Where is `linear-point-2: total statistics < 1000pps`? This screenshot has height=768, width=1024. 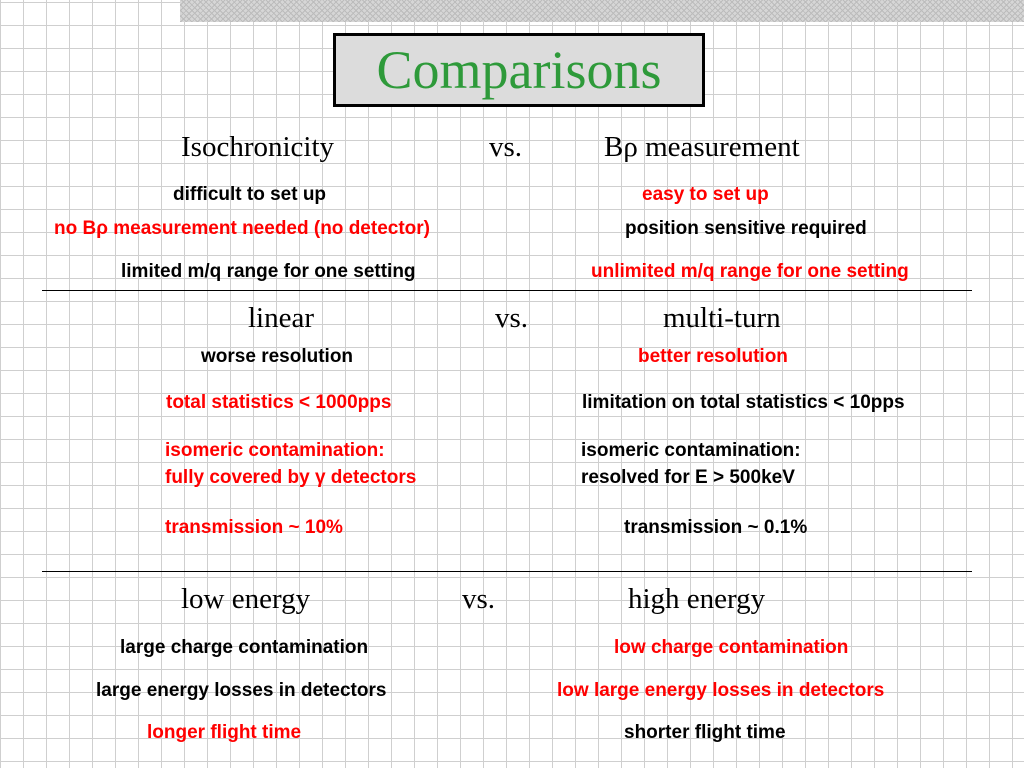 linear-point-2: total statistics < 1000pps is located at coordinates (279, 402).